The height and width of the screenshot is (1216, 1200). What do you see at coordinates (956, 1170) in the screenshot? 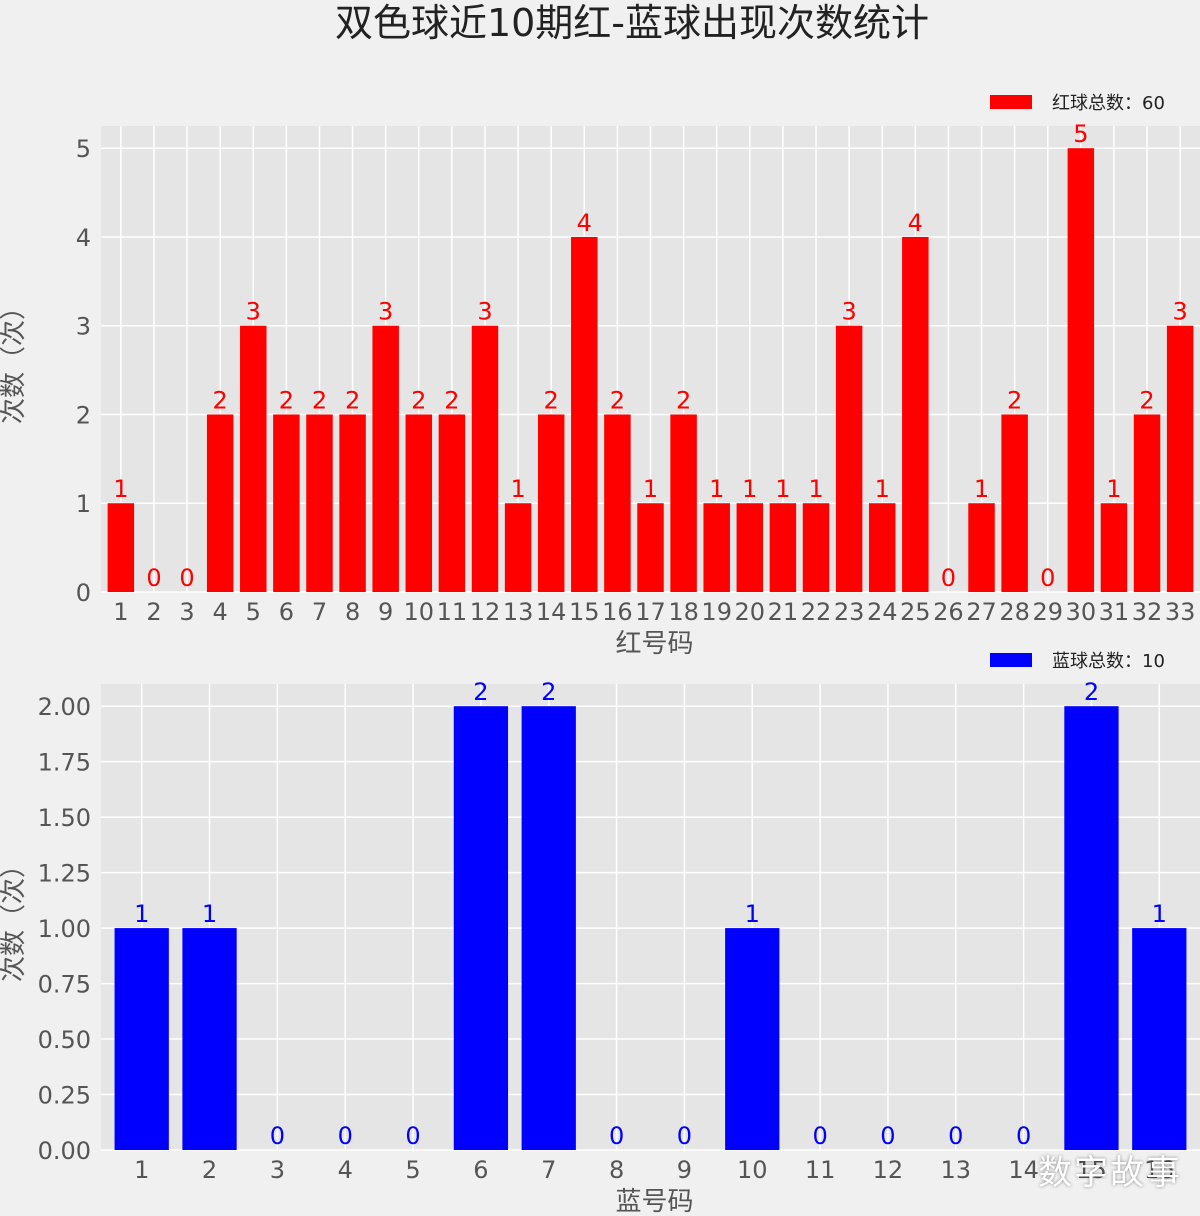
I see `x-tick-label: 13` at bounding box center [956, 1170].